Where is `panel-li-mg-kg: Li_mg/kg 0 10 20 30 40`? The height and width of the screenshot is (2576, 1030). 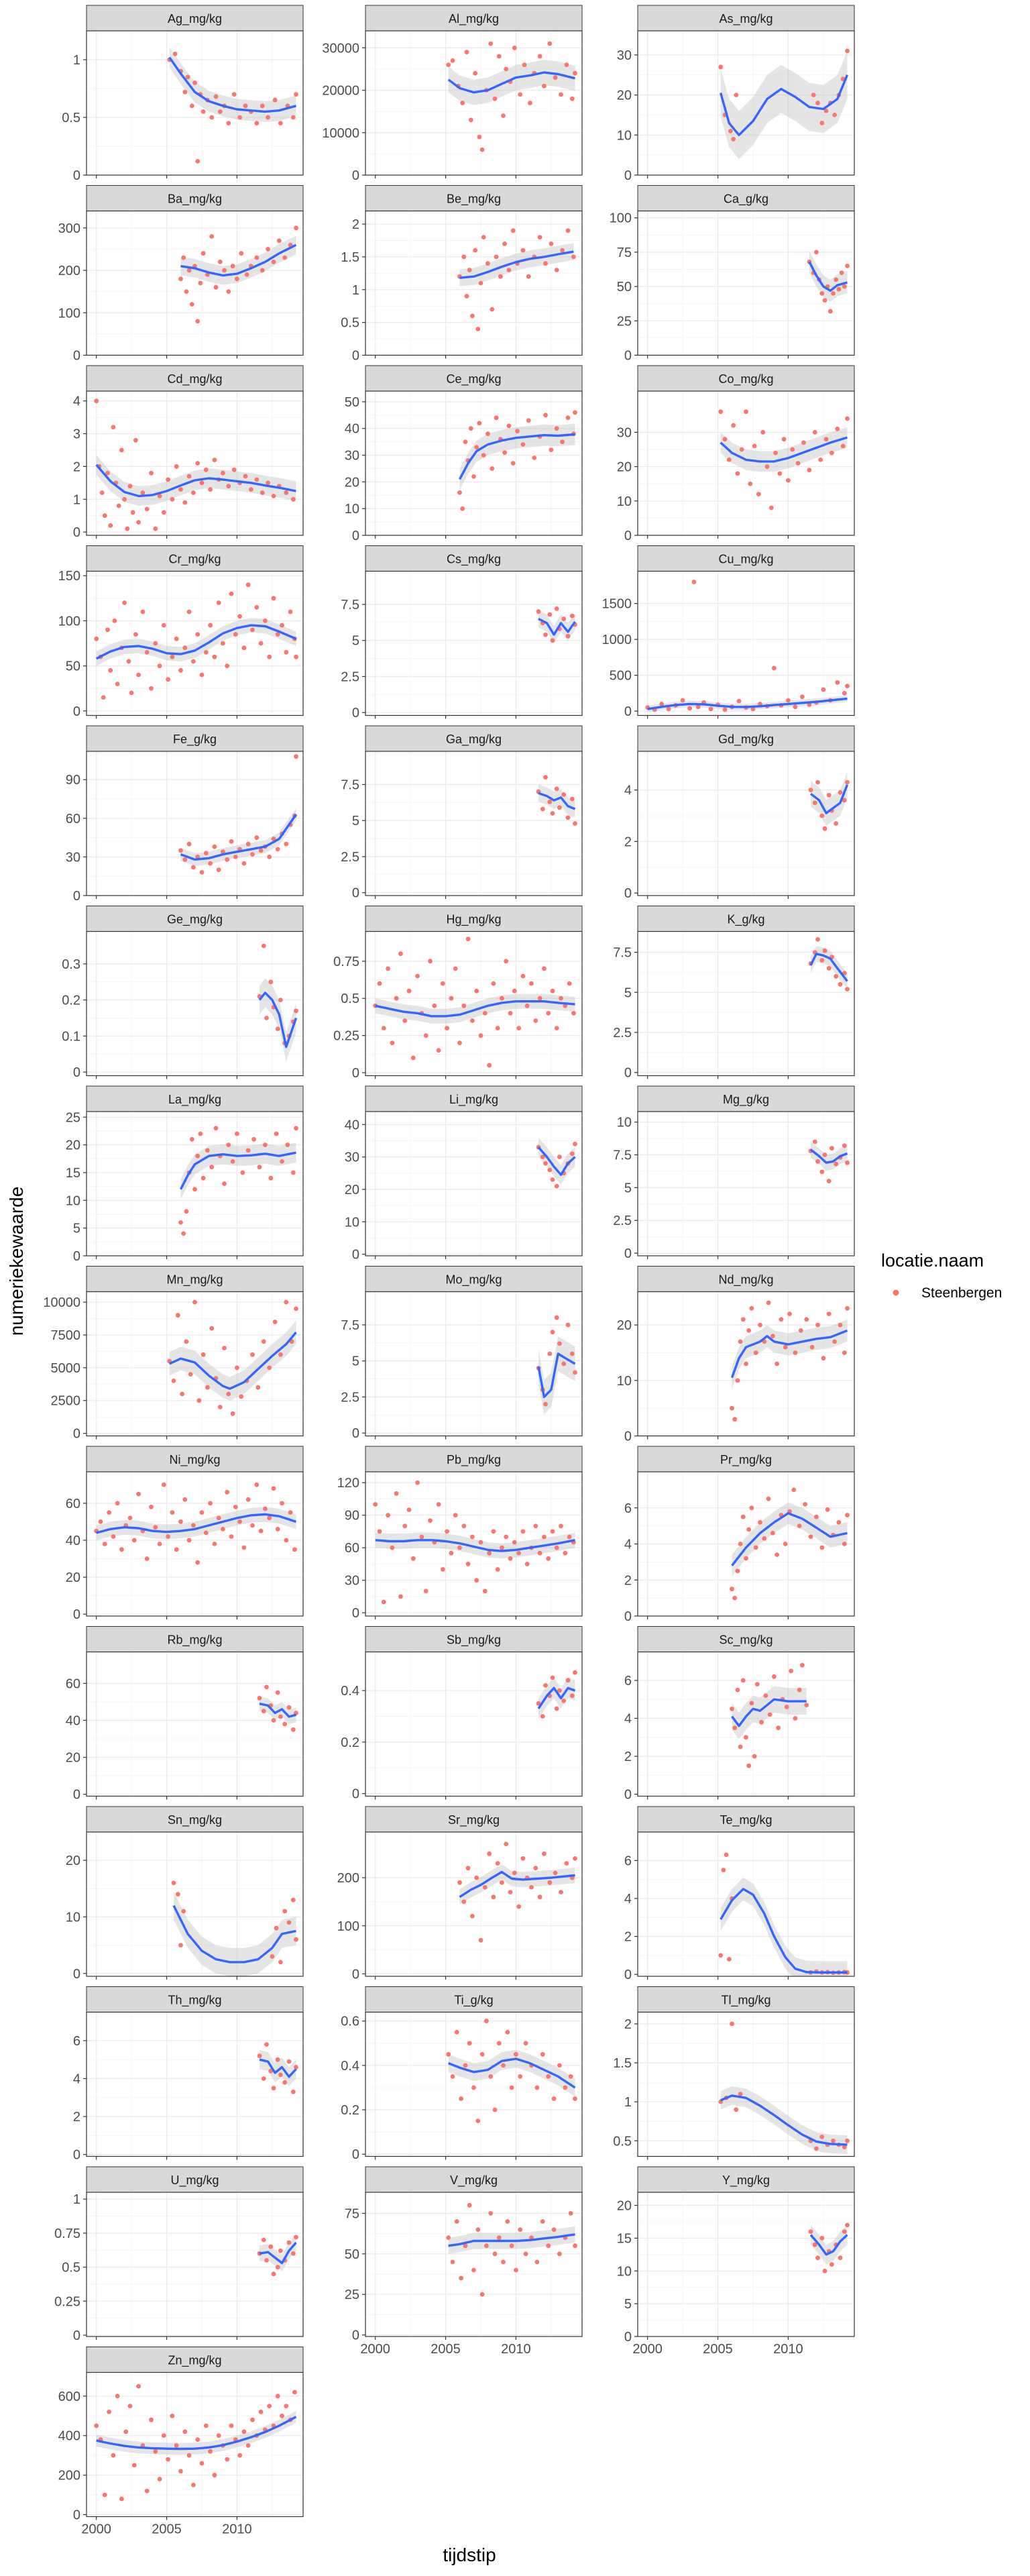
panel-li-mg-kg: Li_mg/kg 0 10 20 30 40 is located at coordinates (464, 1174).